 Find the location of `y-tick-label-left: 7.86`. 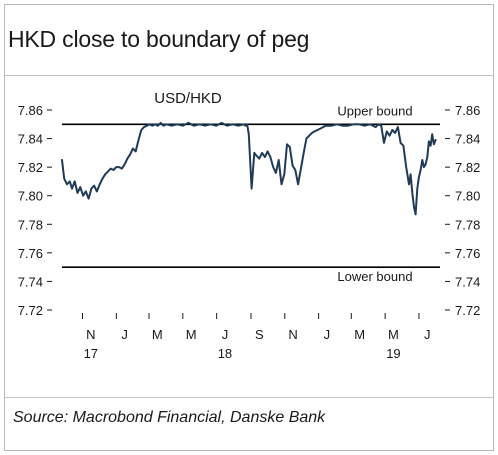

y-tick-label-left: 7.86 is located at coordinates (30, 110).